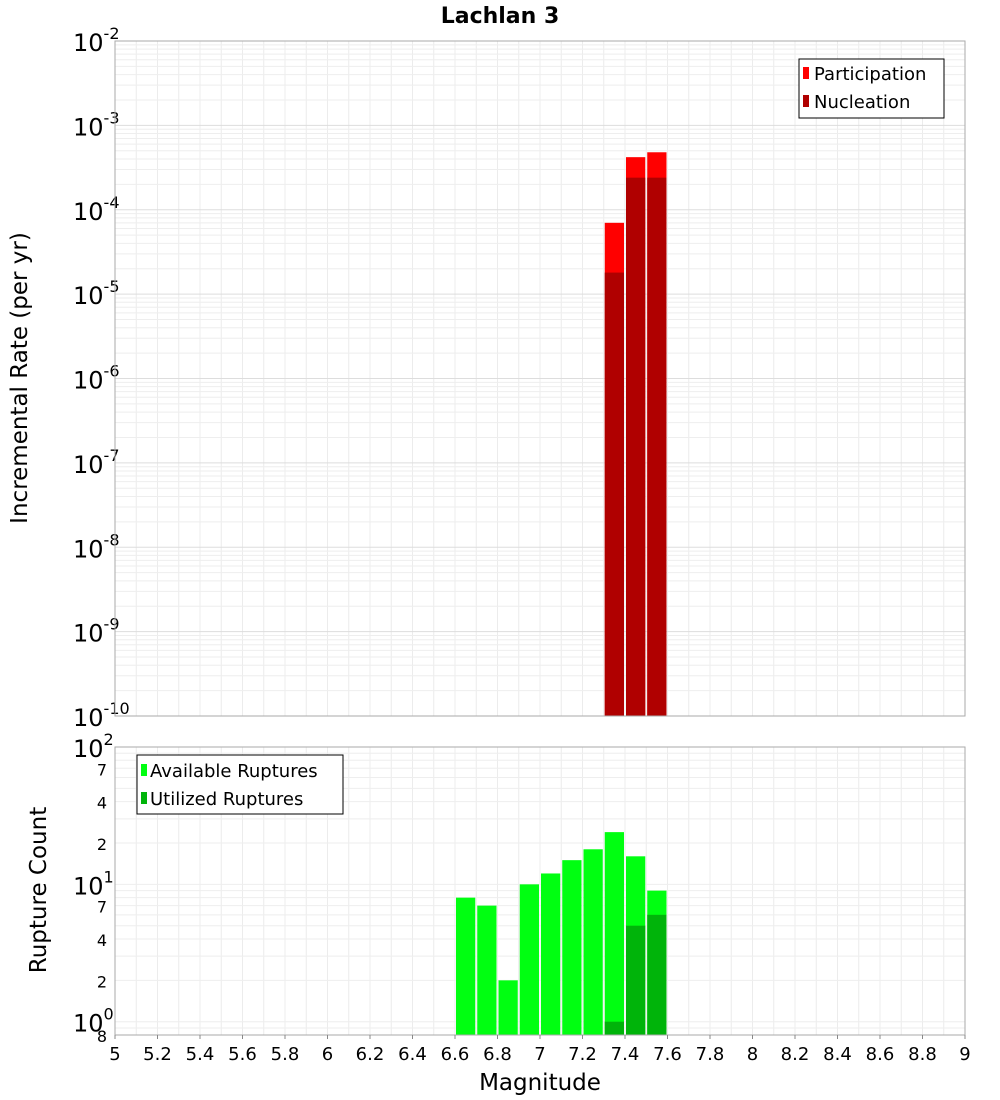 This screenshot has height=1100, width=1000. What do you see at coordinates (370, 1054) in the screenshot?
I see `x-tick-label: 6.2` at bounding box center [370, 1054].